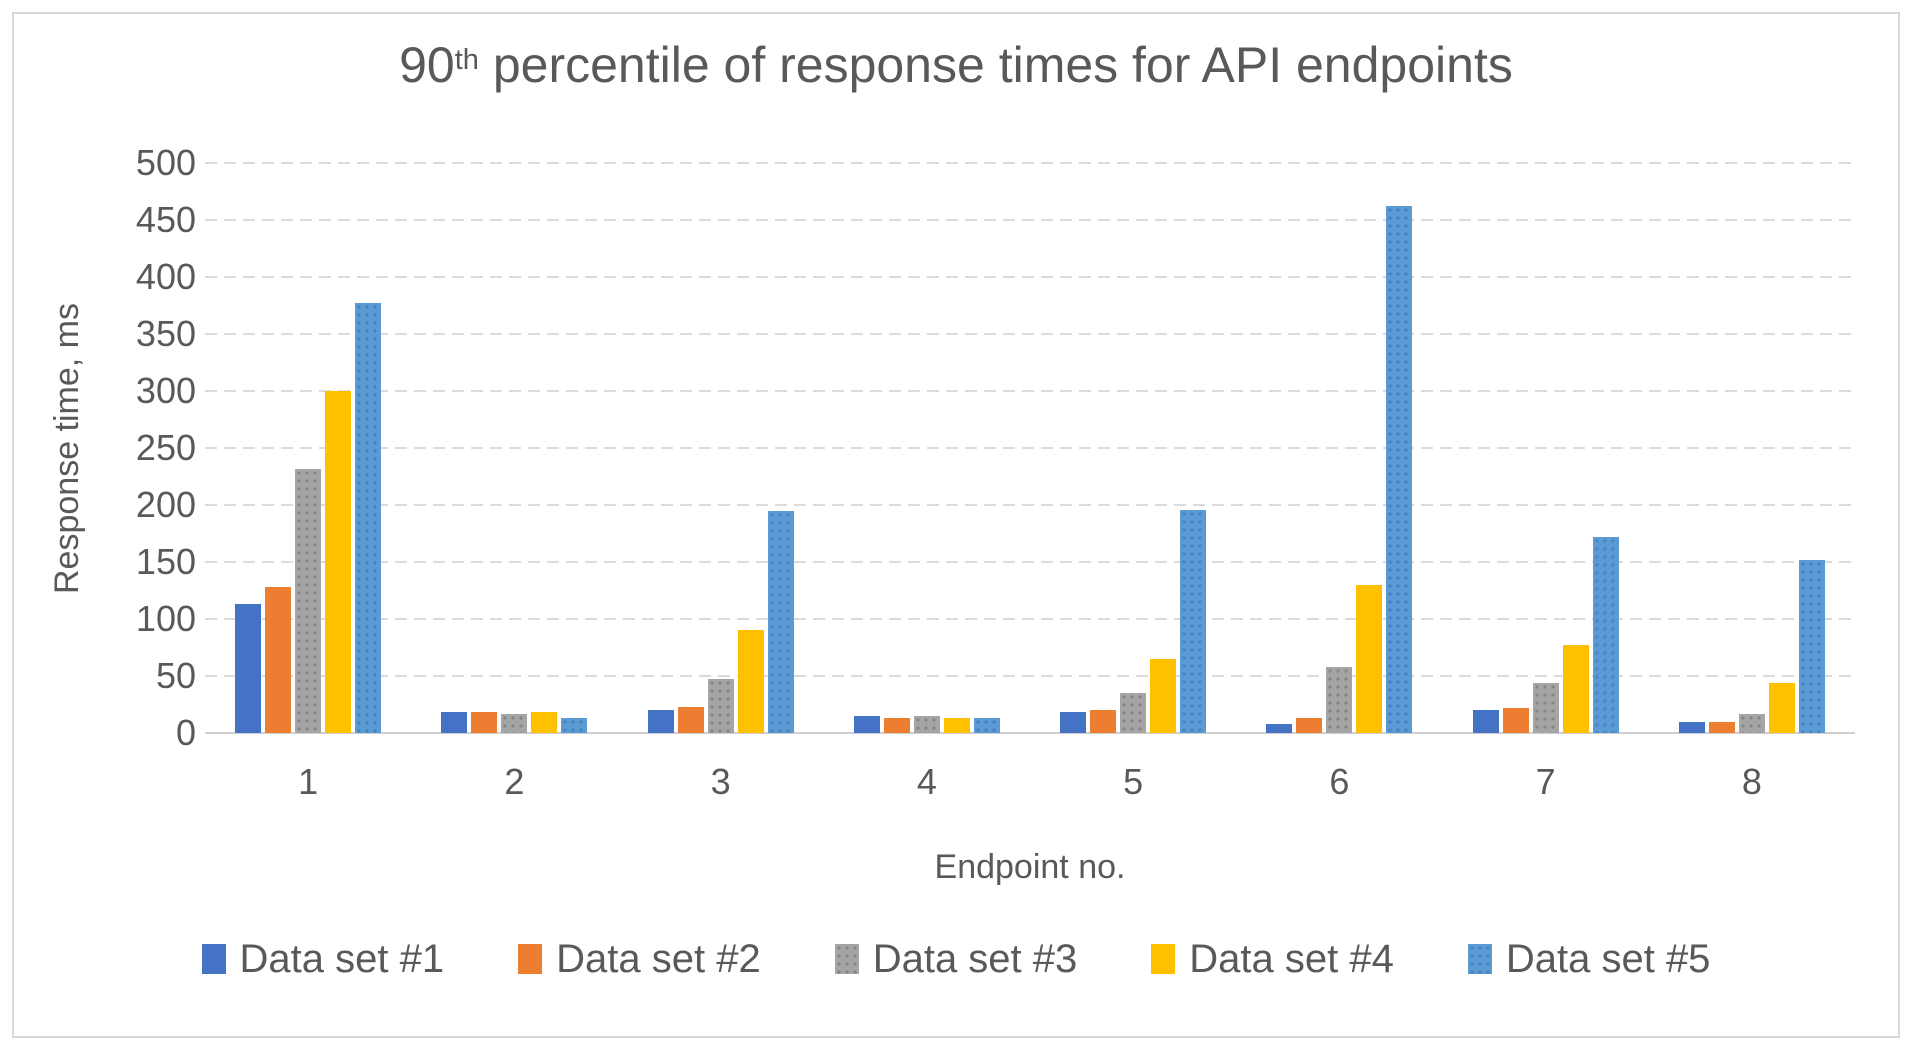 Image resolution: width=1912 pixels, height=1050 pixels. What do you see at coordinates (1030, 733) in the screenshot?
I see `x-axis-line` at bounding box center [1030, 733].